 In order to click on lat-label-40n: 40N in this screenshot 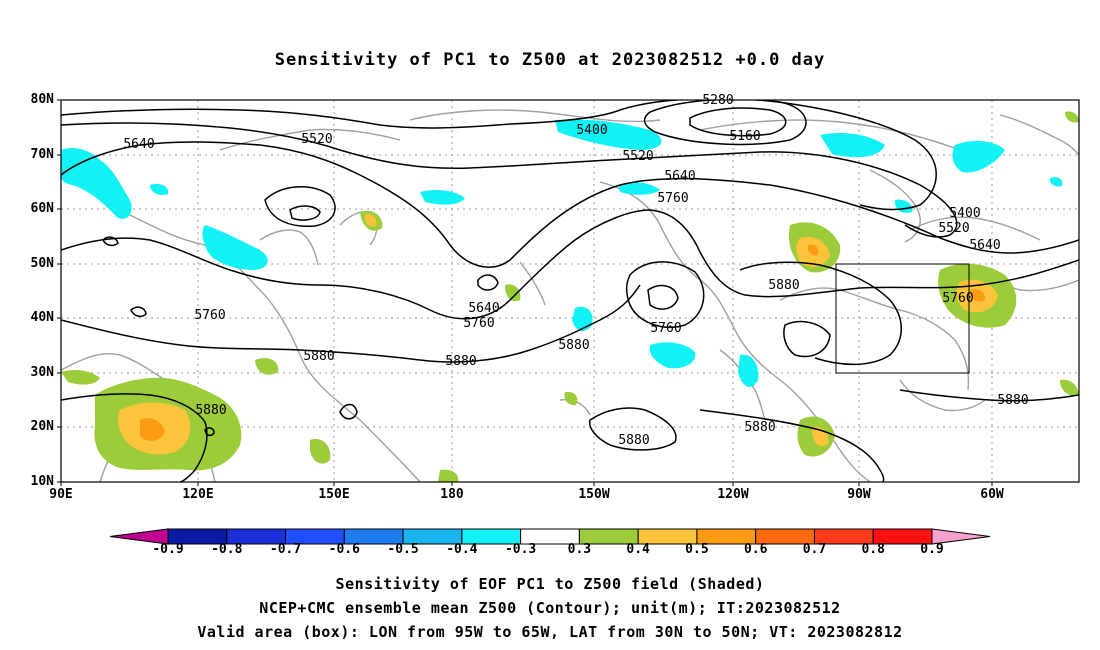, I will do `click(42, 317)`.